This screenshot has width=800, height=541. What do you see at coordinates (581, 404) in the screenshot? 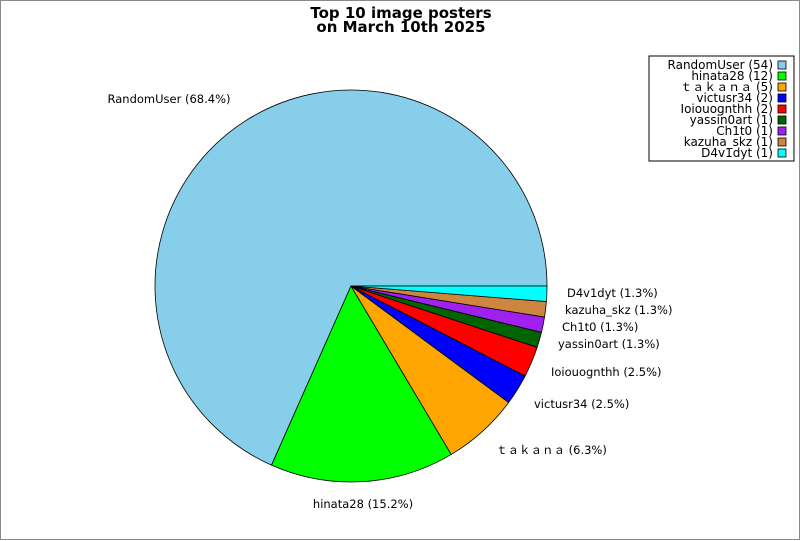
I see `pie-label-3: victusr34 (2.5%)` at bounding box center [581, 404].